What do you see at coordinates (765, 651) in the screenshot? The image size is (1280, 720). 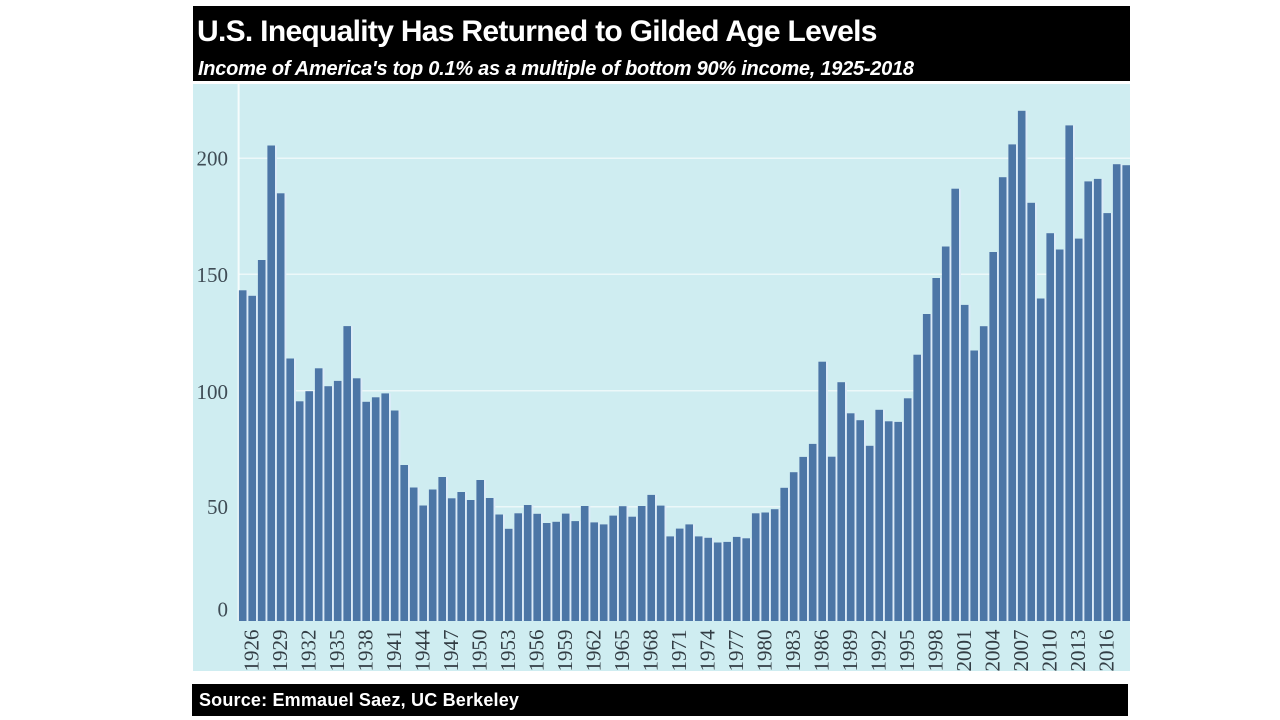 I see `svg-text: 1980` at bounding box center [765, 651].